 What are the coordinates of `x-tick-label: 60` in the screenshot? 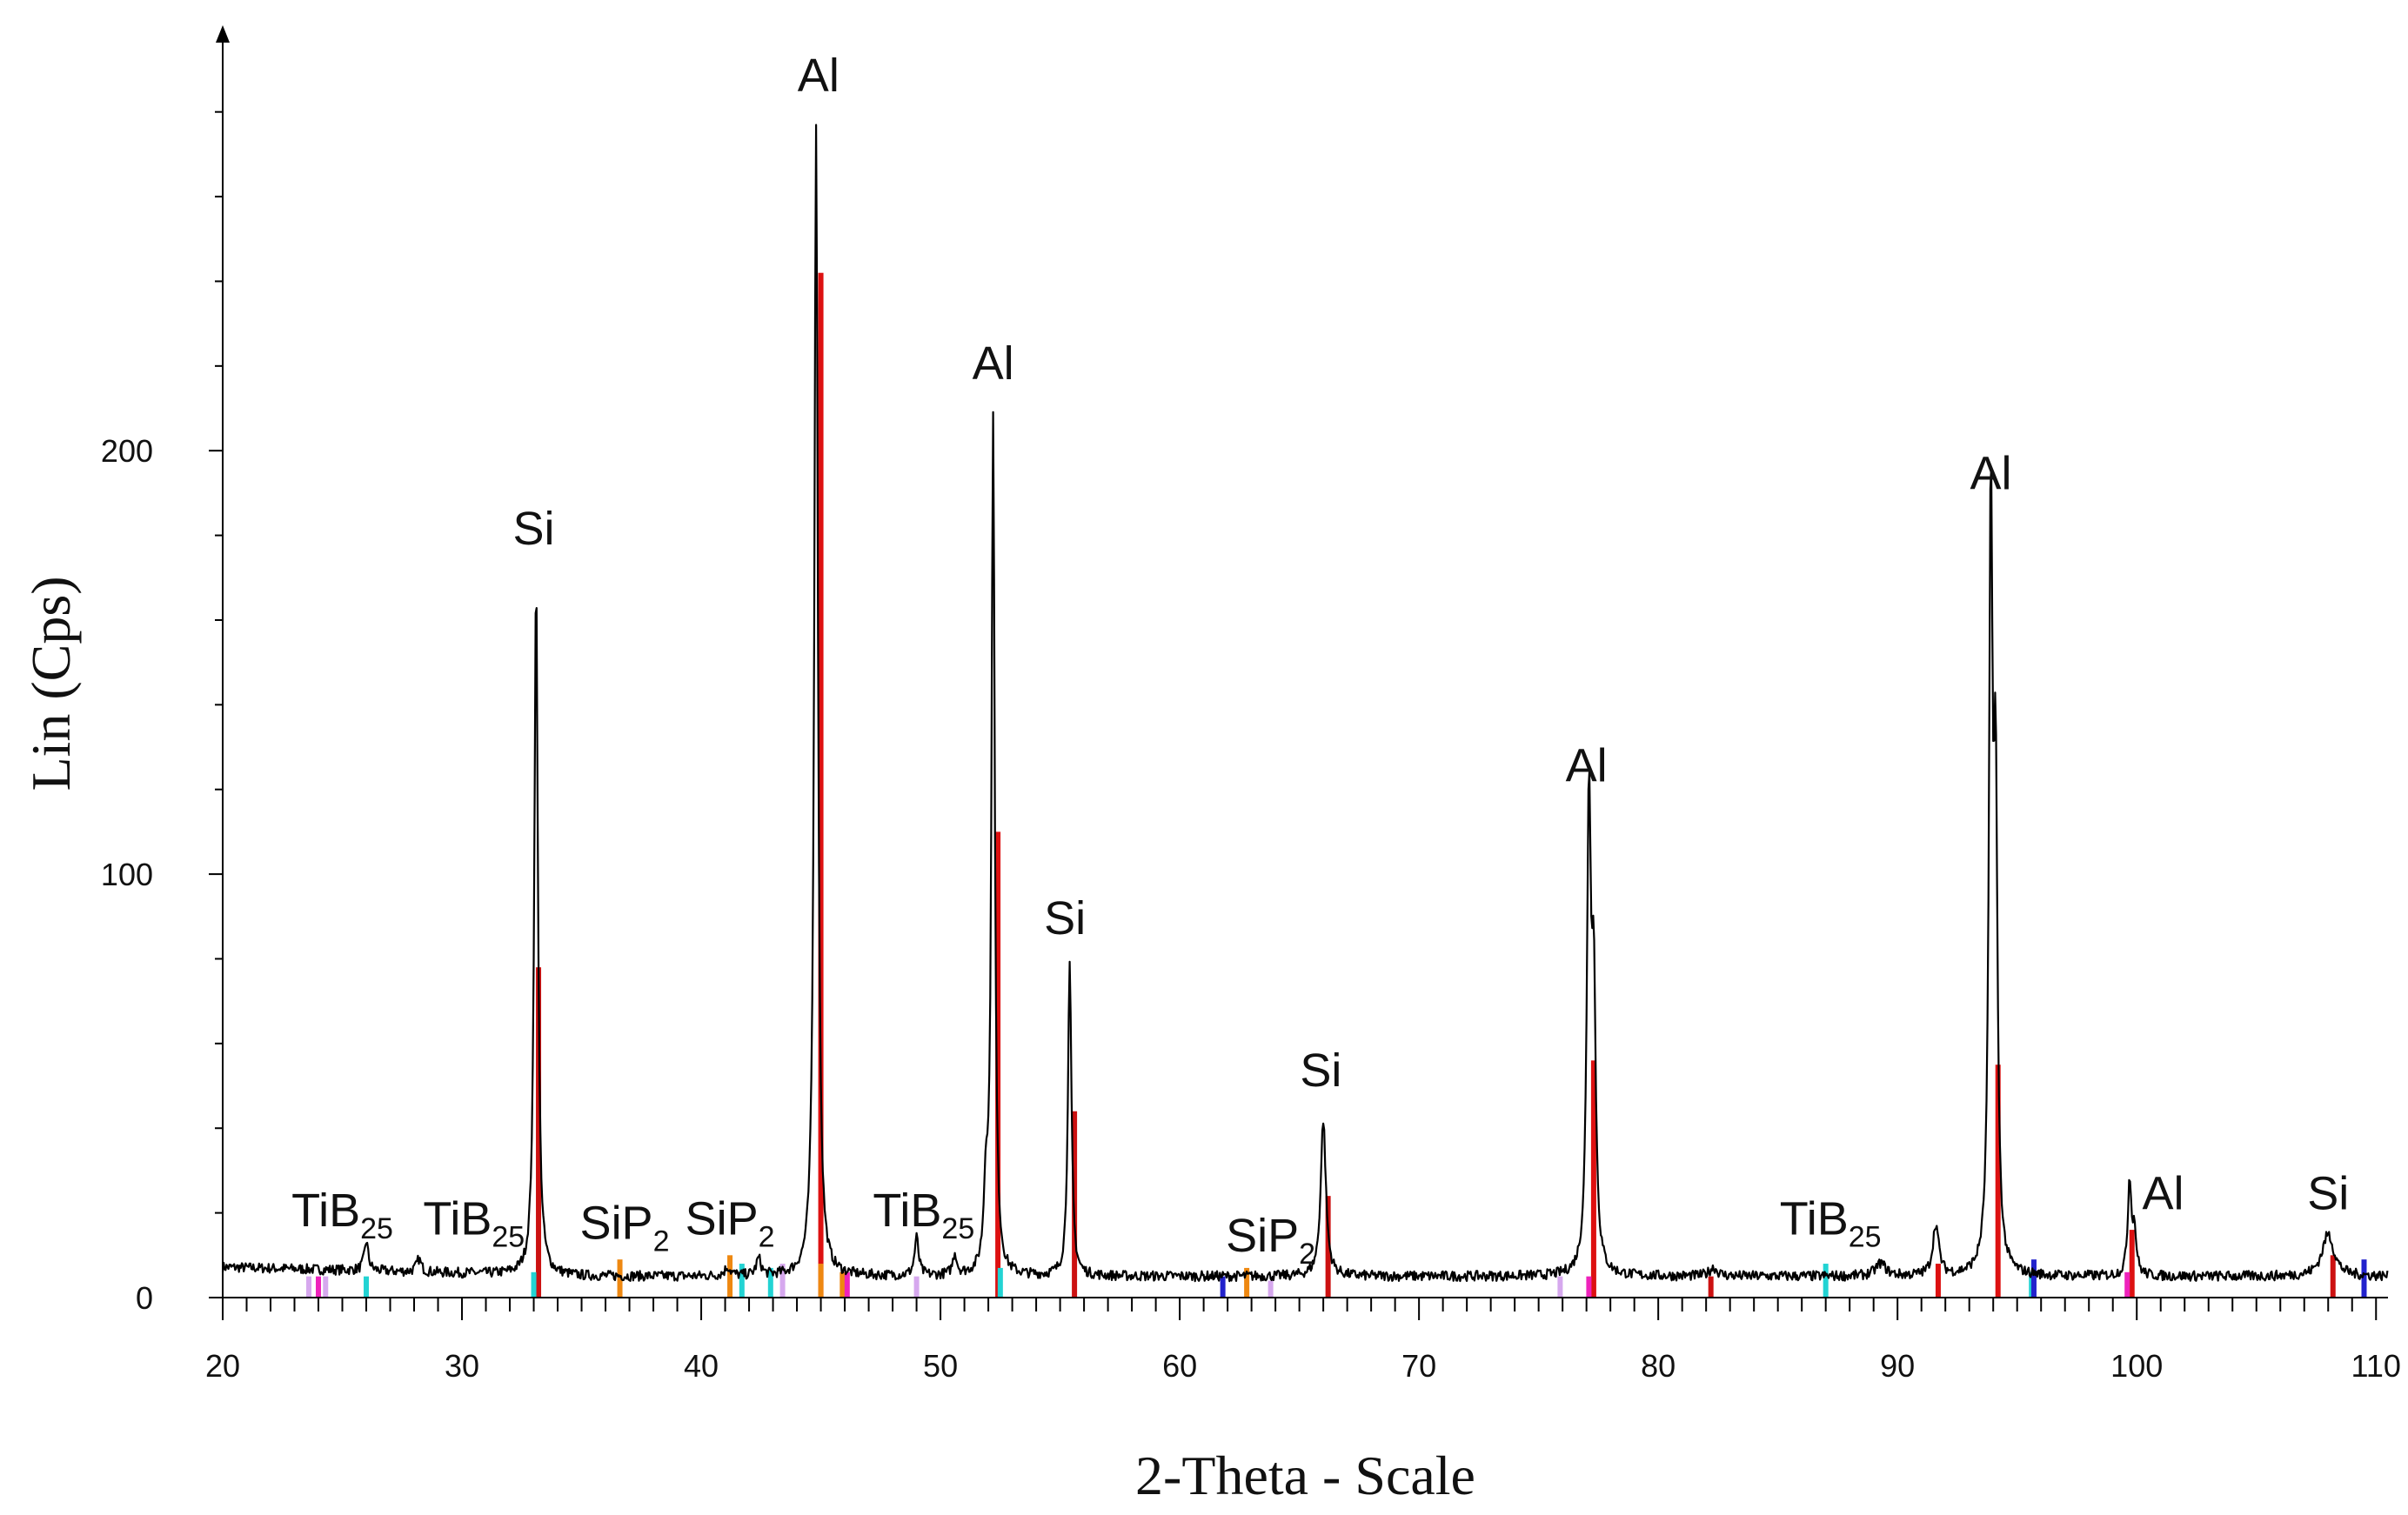 It's located at (1179, 1366).